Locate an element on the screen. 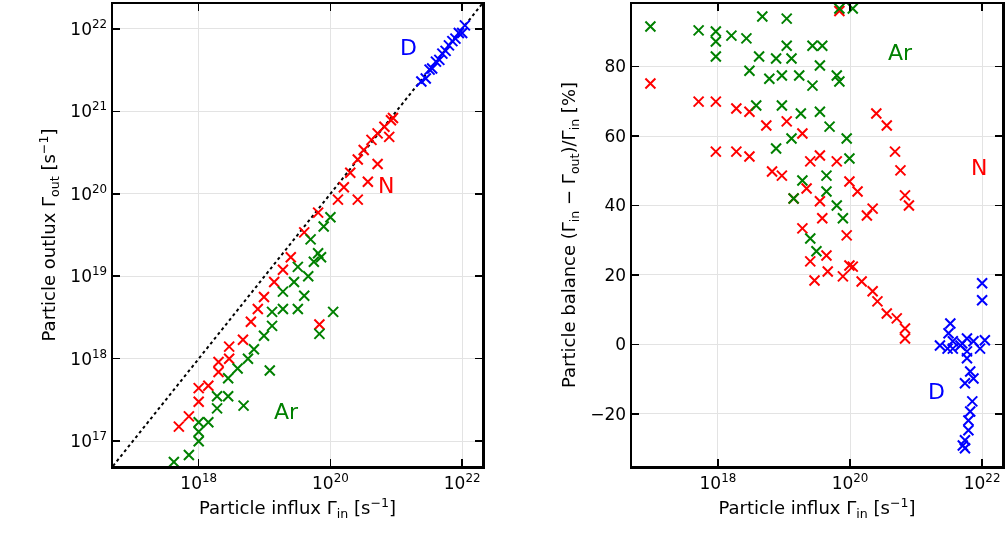 This screenshot has width=1008, height=549. y-tick-label: 0 is located at coordinates (621, 344).